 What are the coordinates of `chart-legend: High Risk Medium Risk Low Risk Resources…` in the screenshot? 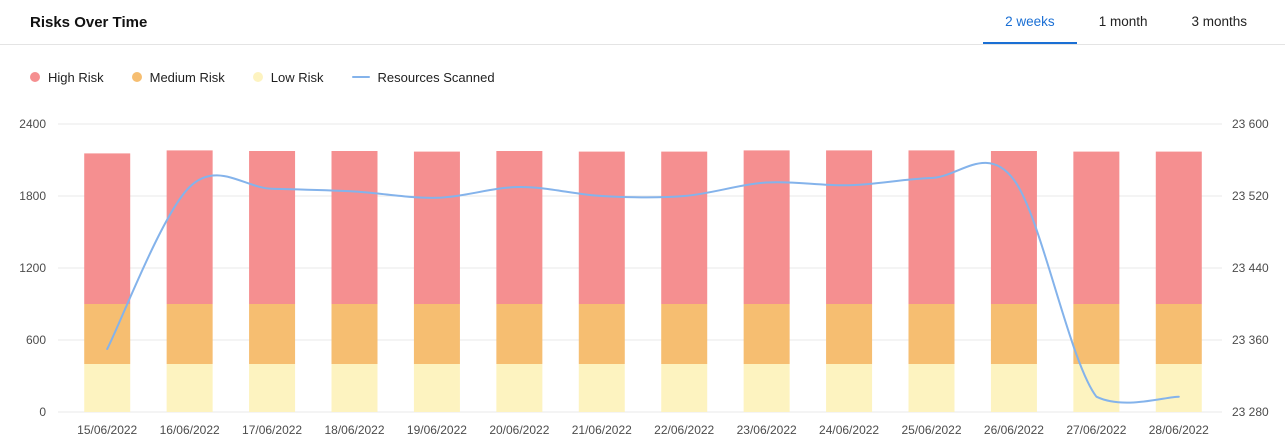 It's located at (657, 77).